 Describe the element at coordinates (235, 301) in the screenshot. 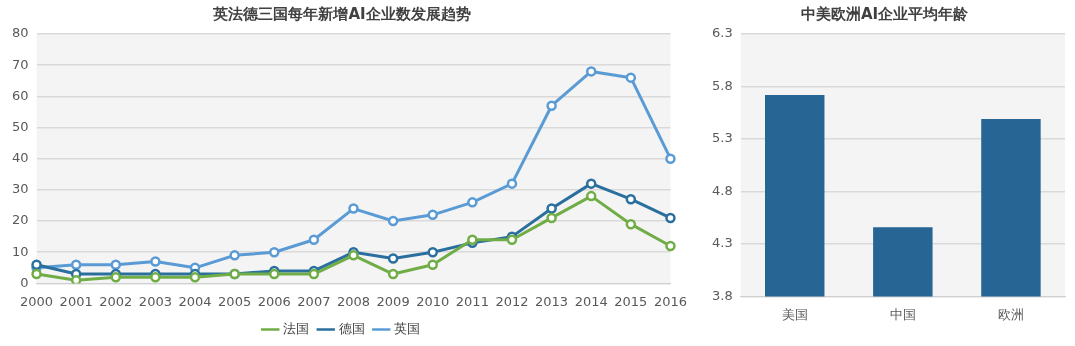

I see `x-tick-label: 2005` at that location.